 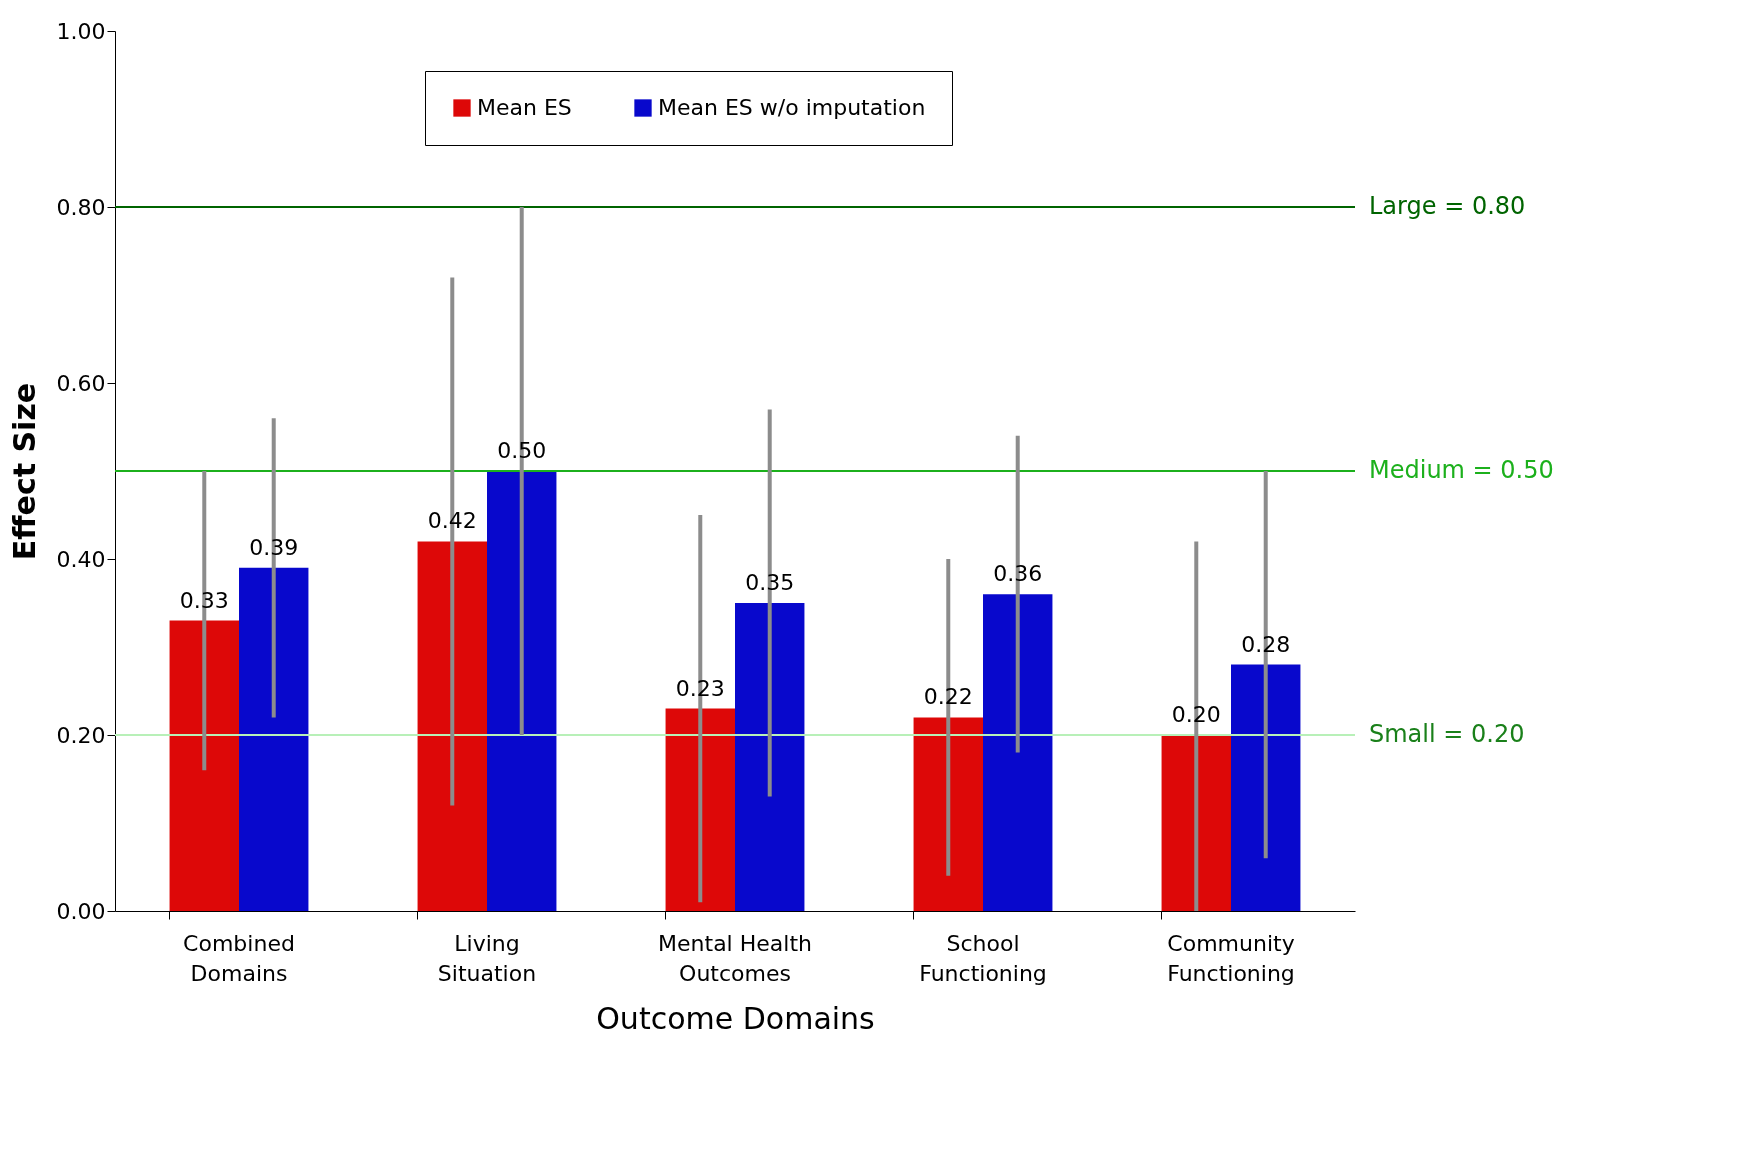 I want to click on data-label: 0.28, so click(x=1266, y=644).